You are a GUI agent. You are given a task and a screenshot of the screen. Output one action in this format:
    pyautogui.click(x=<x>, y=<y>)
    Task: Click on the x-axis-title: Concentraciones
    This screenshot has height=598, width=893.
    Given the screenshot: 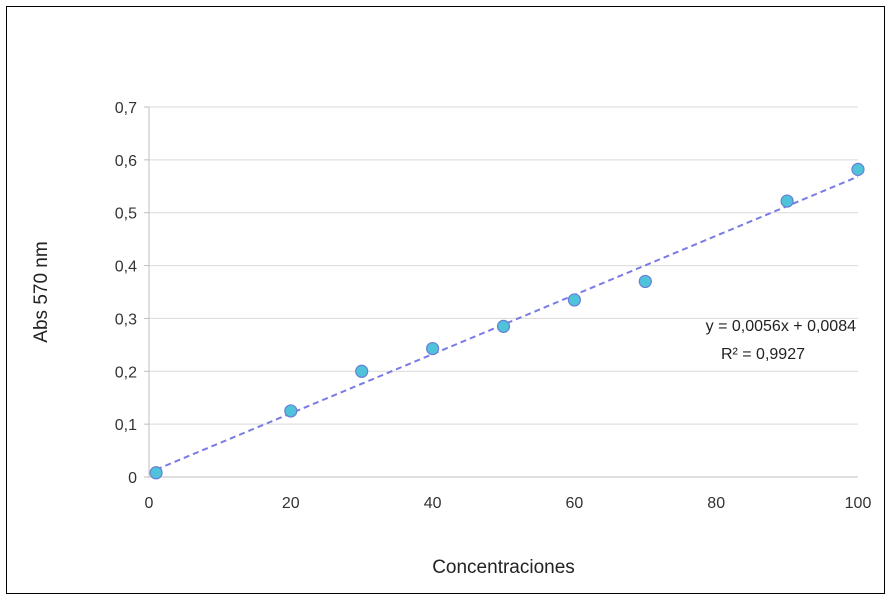 What is the action you would take?
    pyautogui.click(x=503, y=567)
    